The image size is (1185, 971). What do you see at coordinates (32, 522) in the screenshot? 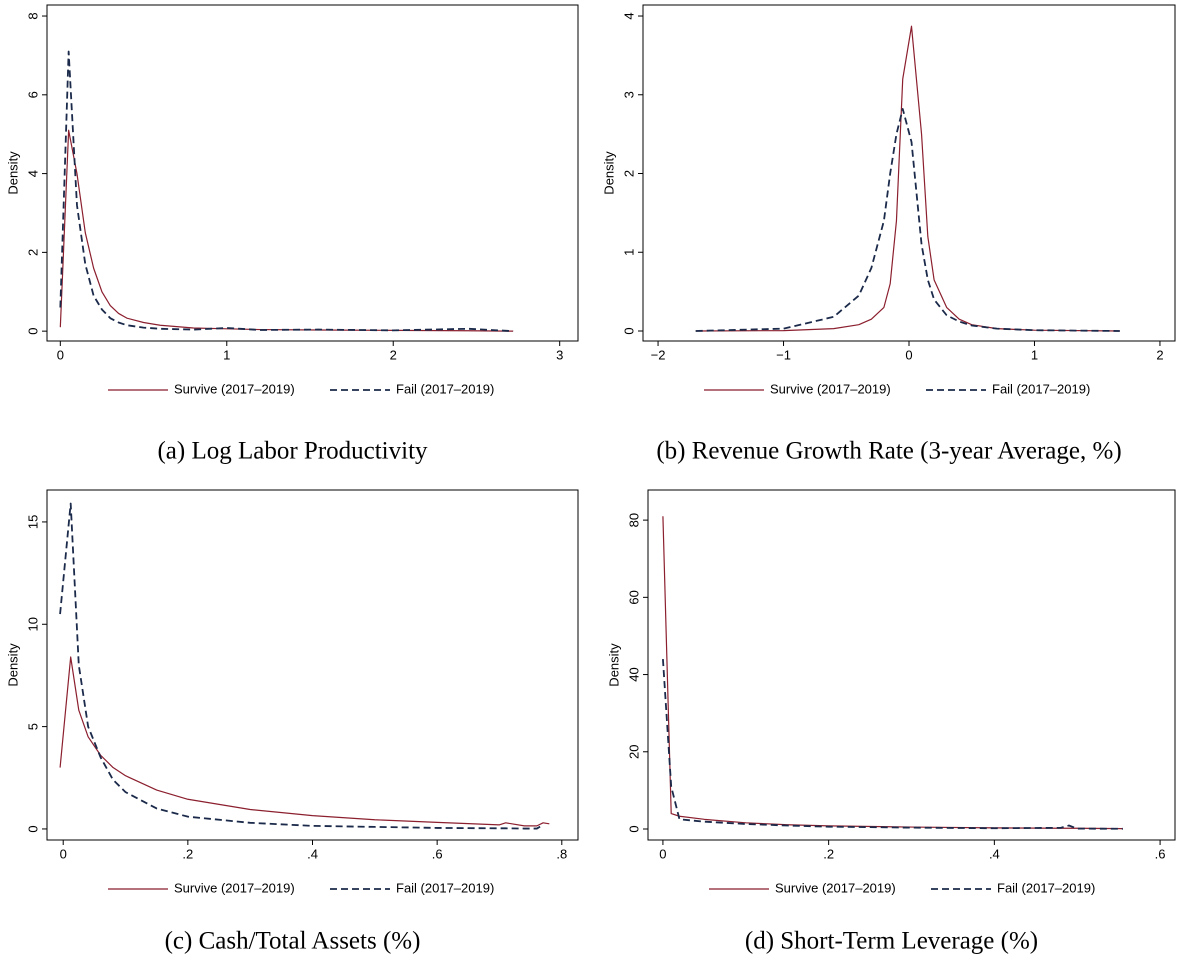
I see `y-tick-label: 15` at bounding box center [32, 522].